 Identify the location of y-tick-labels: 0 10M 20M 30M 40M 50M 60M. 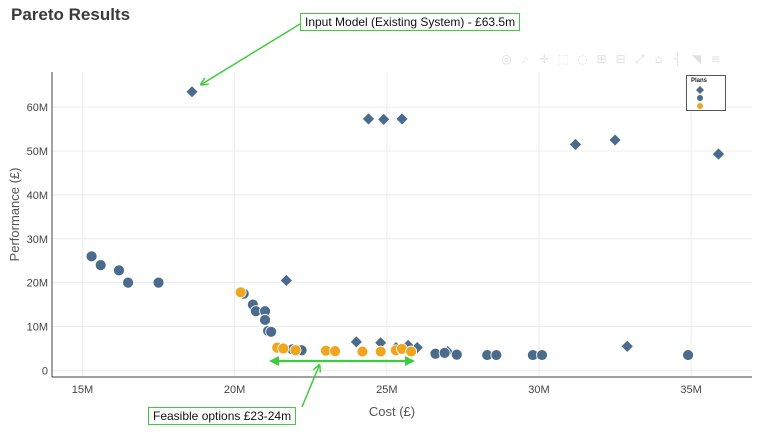
(37, 239).